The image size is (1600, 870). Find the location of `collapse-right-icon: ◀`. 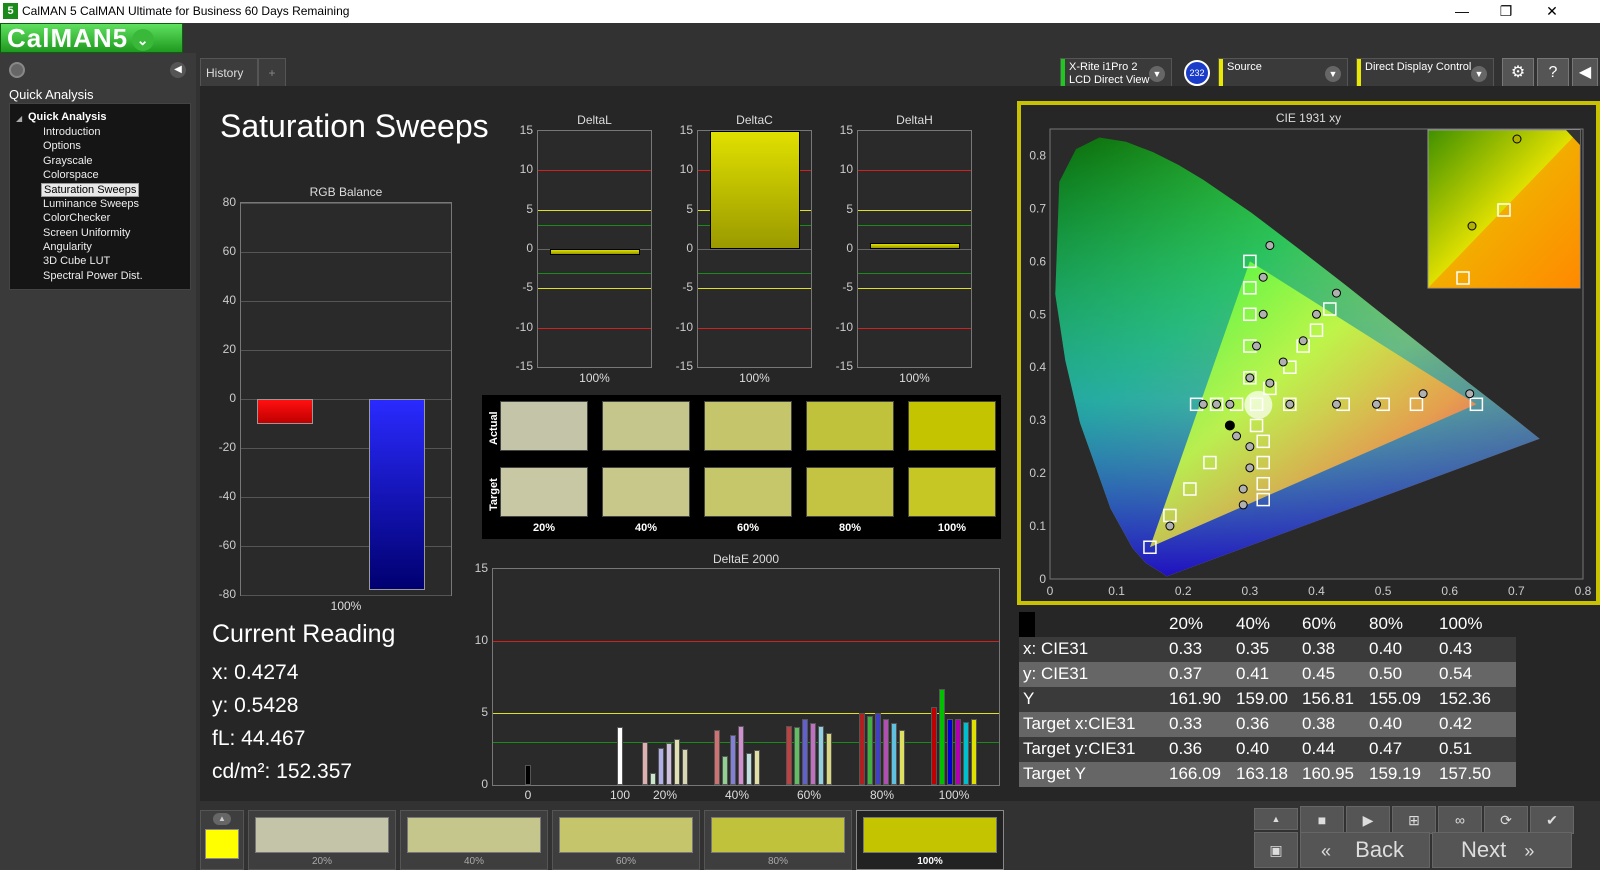

collapse-right-icon: ◀ is located at coordinates (1585, 73).